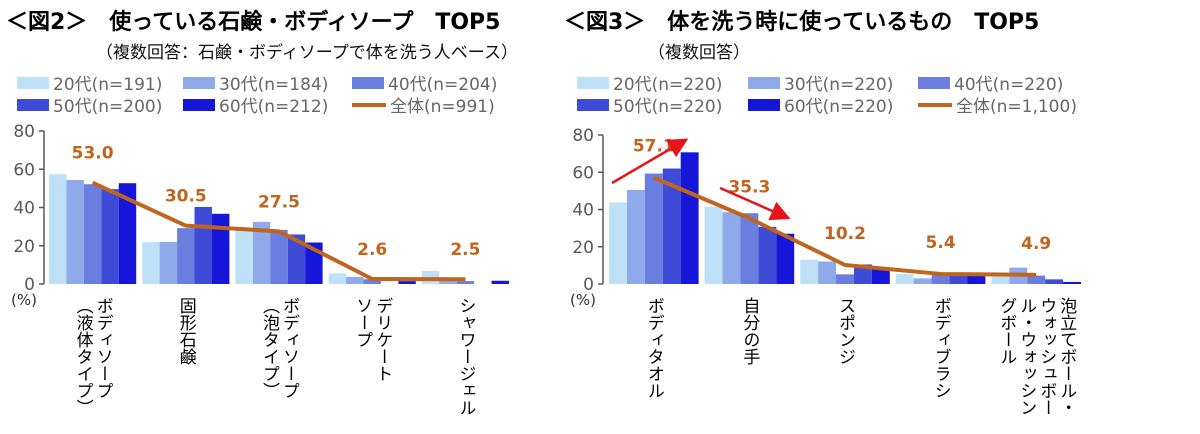 The width and height of the screenshot is (1200, 434). What do you see at coordinates (935, 104) in the screenshot?
I see `legend-line-swatch` at bounding box center [935, 104].